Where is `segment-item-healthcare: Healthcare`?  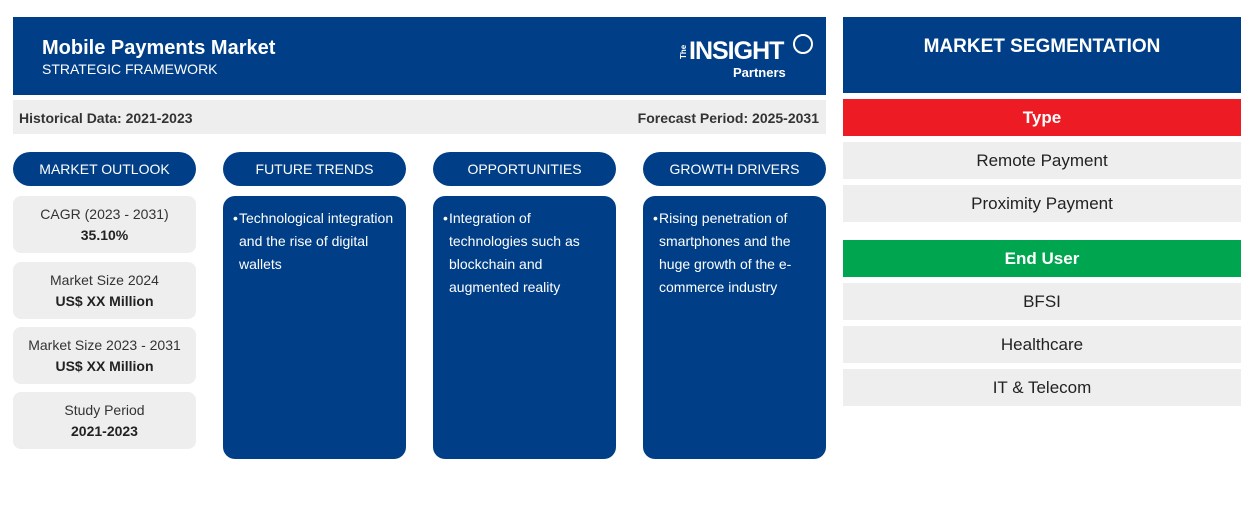
segment-item-healthcare: Healthcare is located at coordinates (1042, 344).